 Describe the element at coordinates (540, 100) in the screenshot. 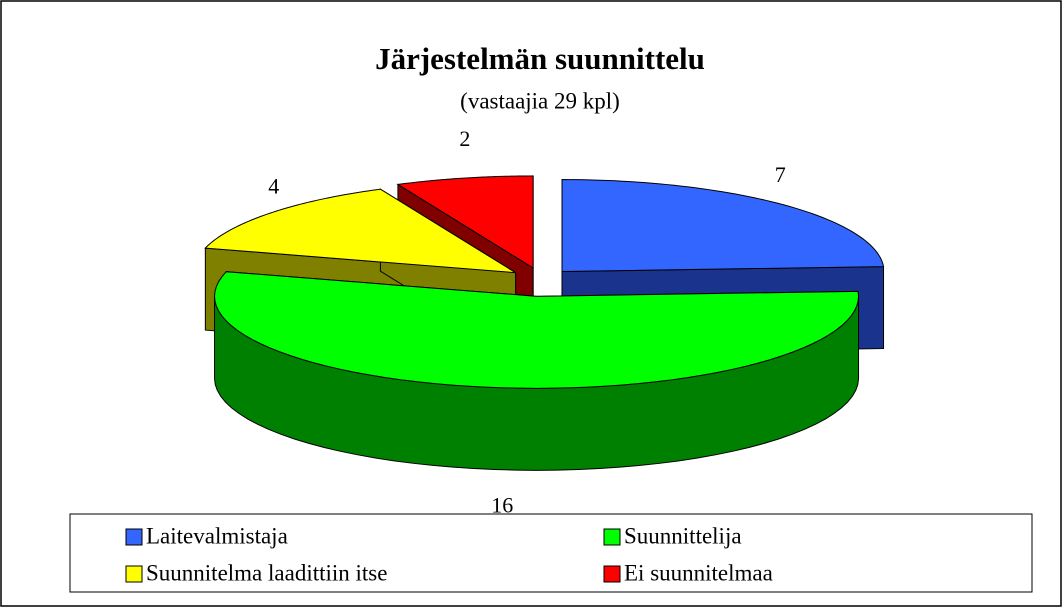

I see `chart-subtitle: (vastaajia 29 kpl)` at that location.